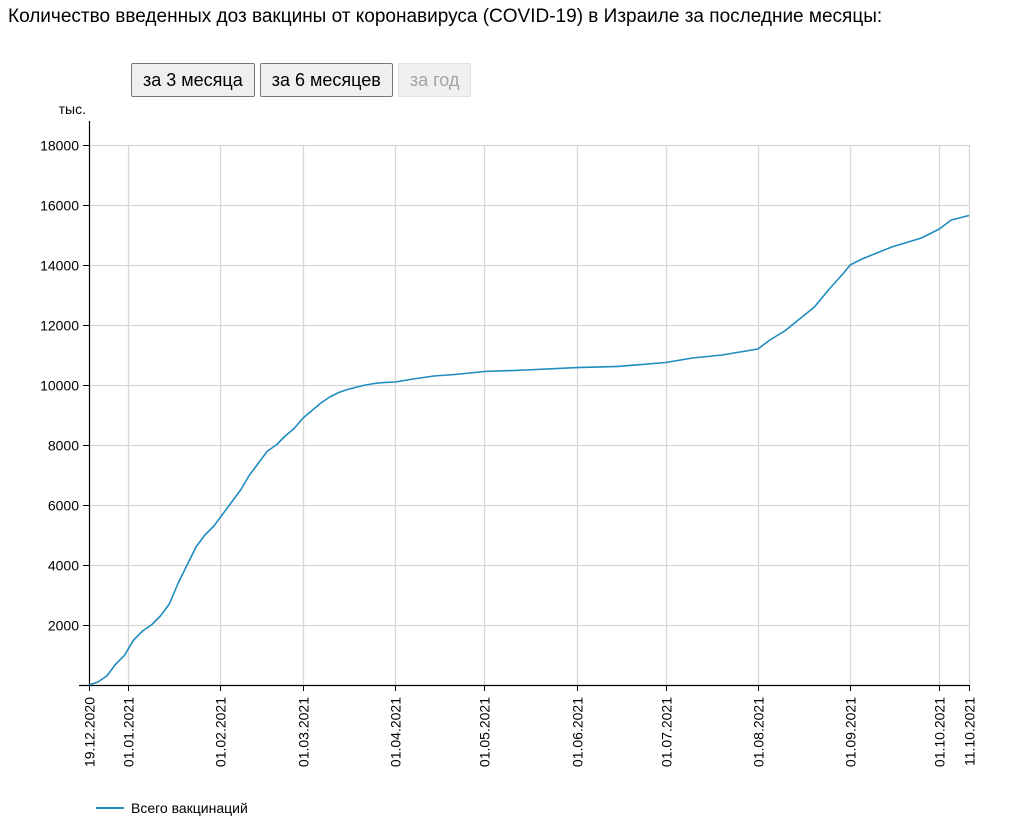 Image resolution: width=1017 pixels, height=830 pixels. I want to click on y-tick-label: 16000, so click(59, 206).